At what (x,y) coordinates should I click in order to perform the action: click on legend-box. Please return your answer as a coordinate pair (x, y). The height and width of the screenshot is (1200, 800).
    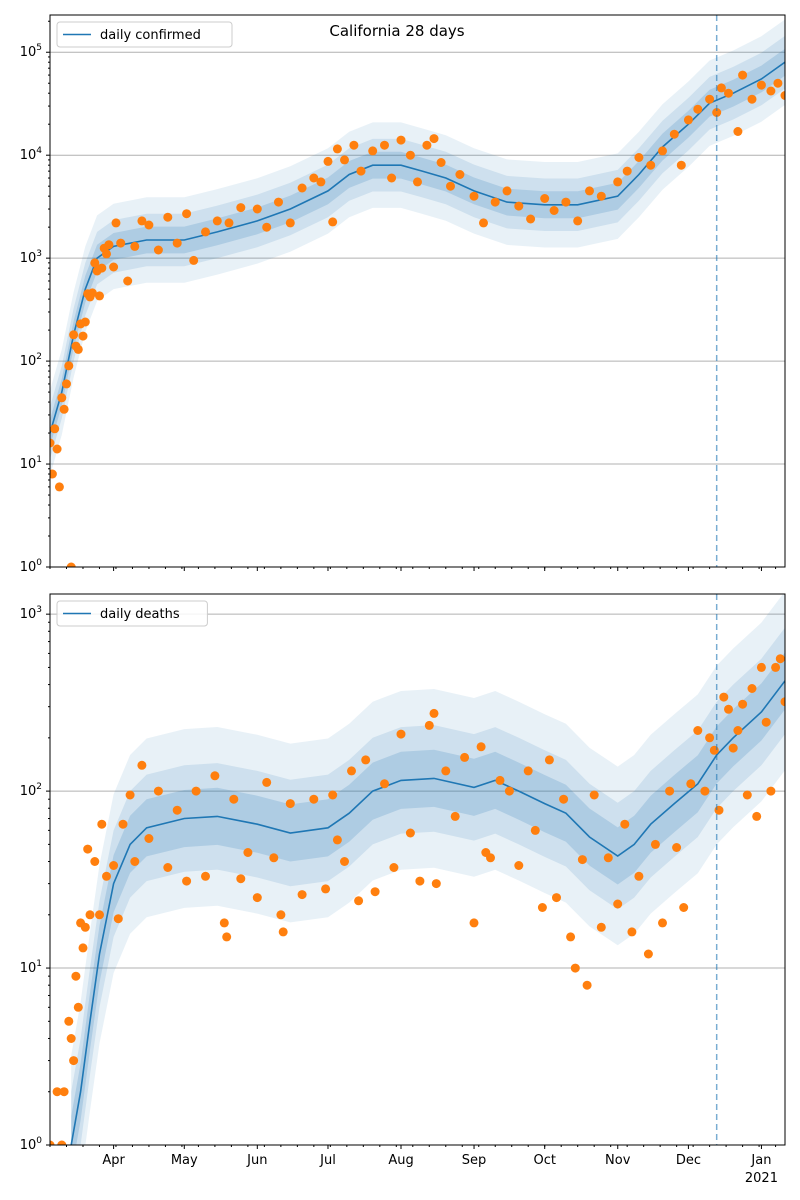
    Looking at the image, I should click on (144, 34).